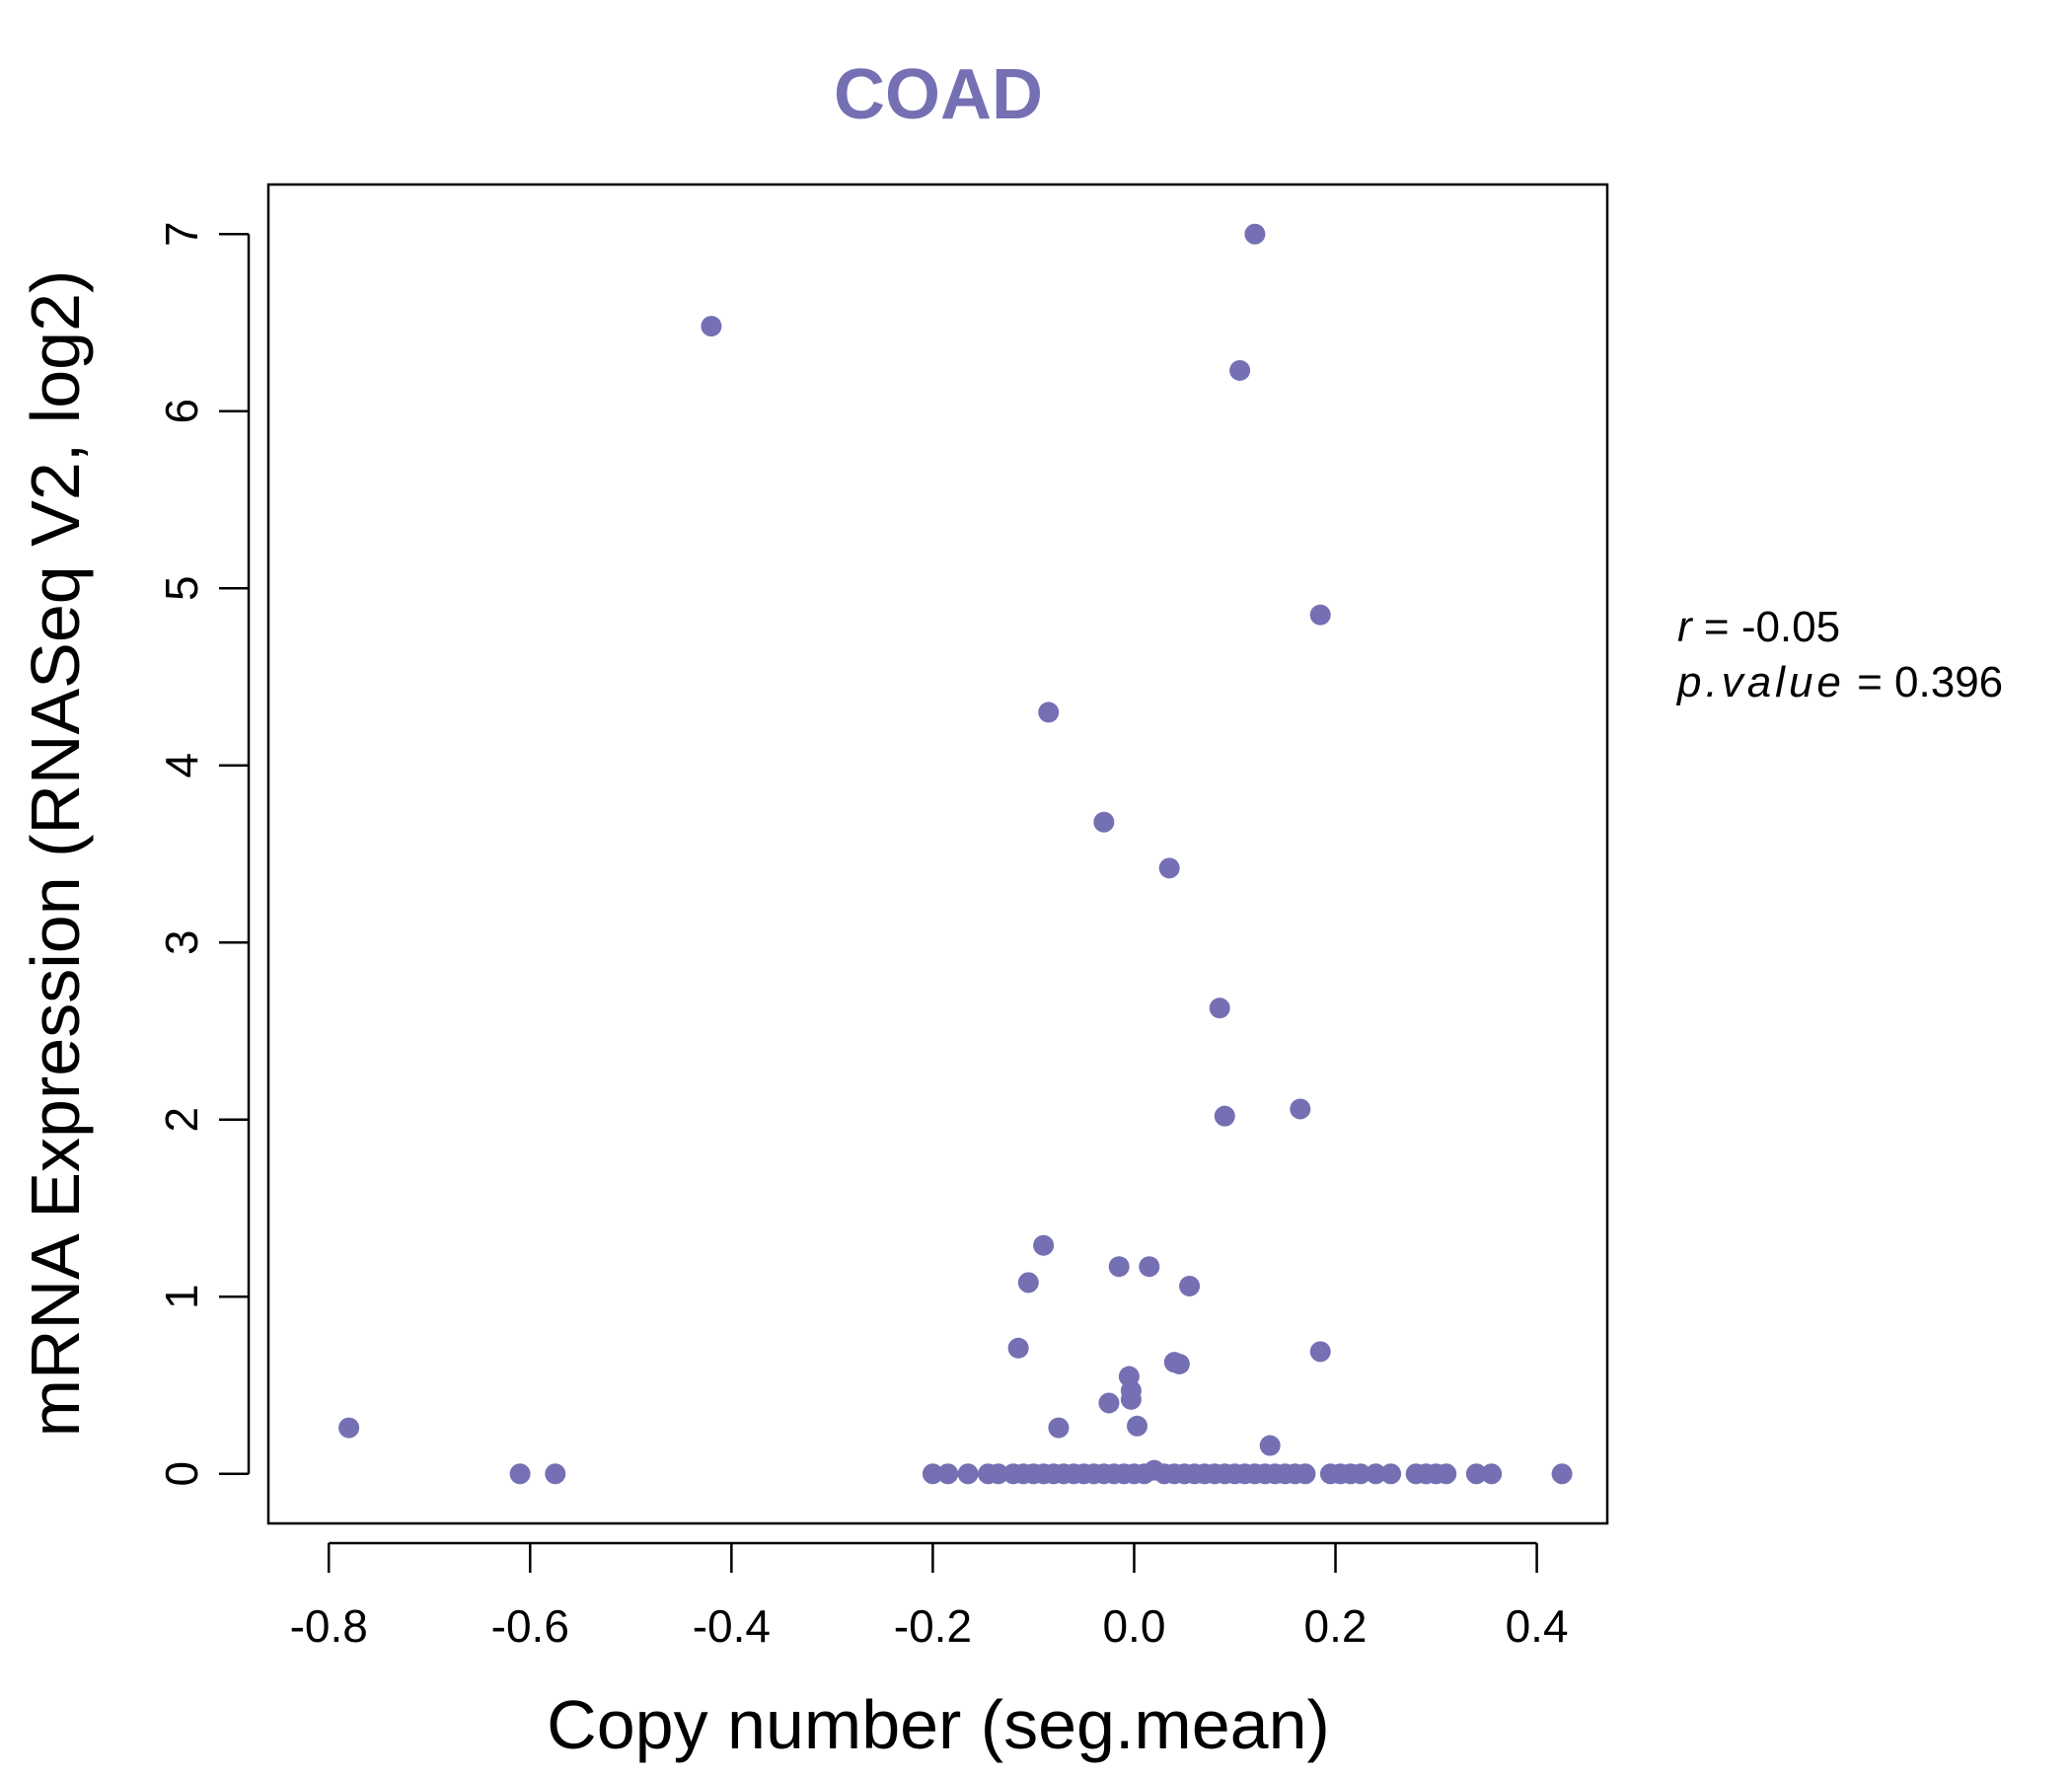  Describe the element at coordinates (181, 766) in the screenshot. I see `y-tick-label: 4` at that location.